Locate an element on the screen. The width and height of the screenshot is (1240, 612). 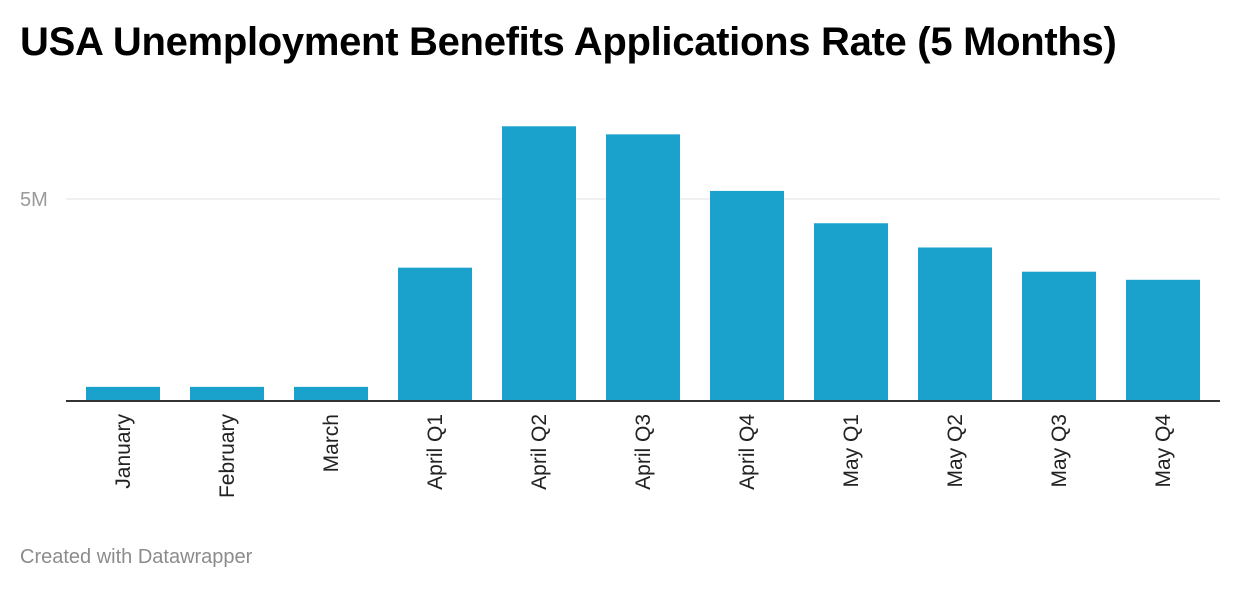
bar-may-q4 is located at coordinates (1163, 340).